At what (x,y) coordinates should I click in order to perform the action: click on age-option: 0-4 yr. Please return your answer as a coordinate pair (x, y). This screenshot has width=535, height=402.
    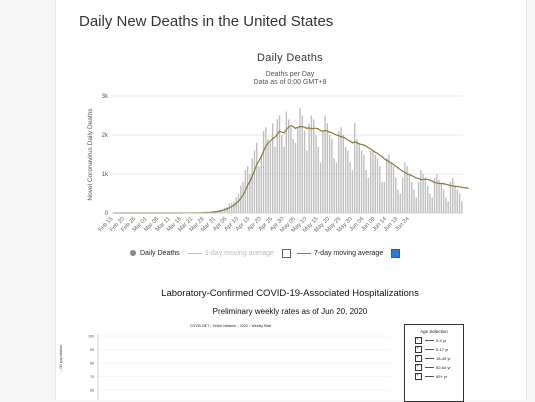
    Looking at the image, I should click on (439, 340).